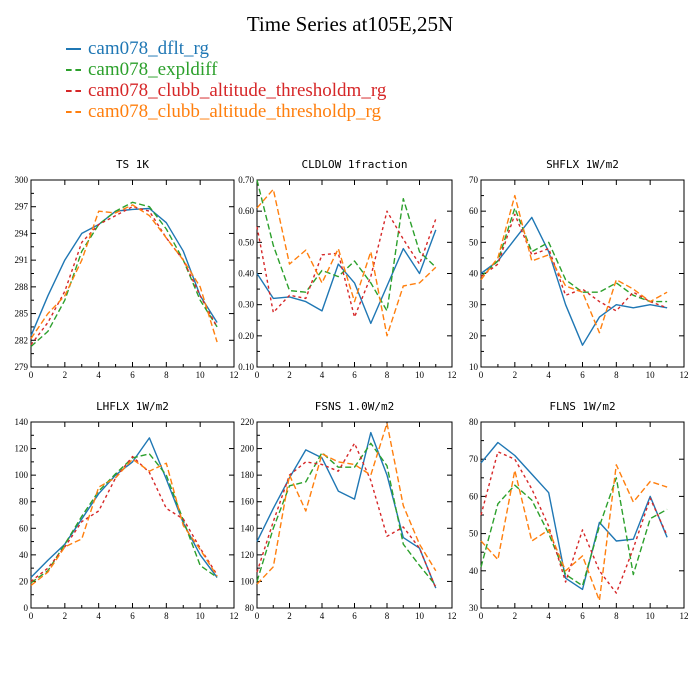 The height and width of the screenshot is (700, 700). I want to click on y-tick-label: 0.20, so click(246, 336).